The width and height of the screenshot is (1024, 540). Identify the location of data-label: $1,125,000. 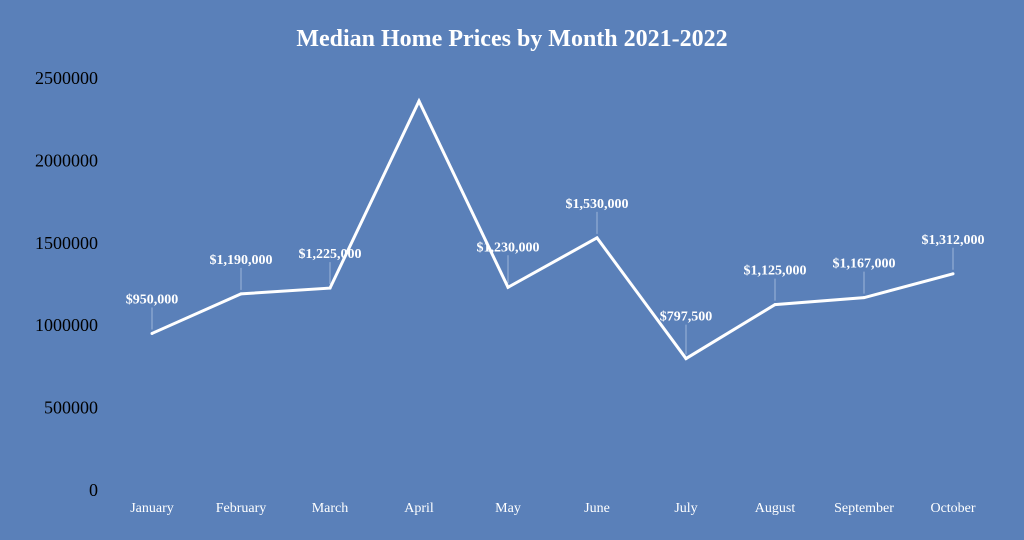
(775, 271).